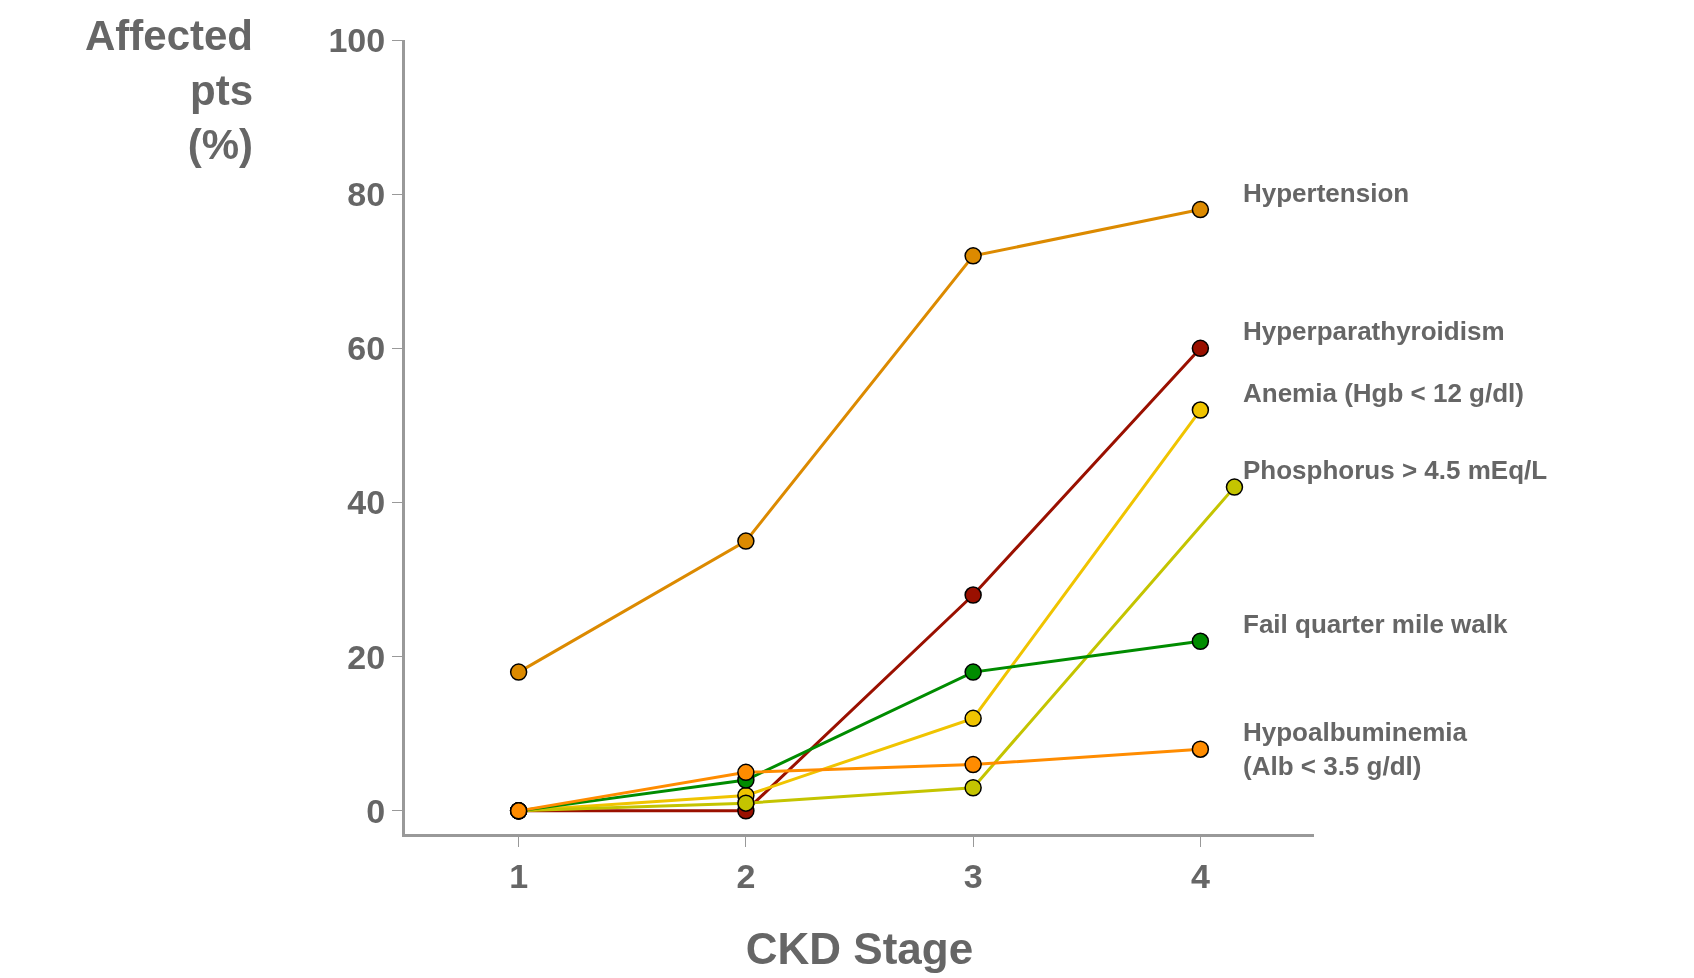 Image resolution: width=1694 pixels, height=978 pixels. I want to click on series-label: Fail quarter mile walk, so click(1375, 624).